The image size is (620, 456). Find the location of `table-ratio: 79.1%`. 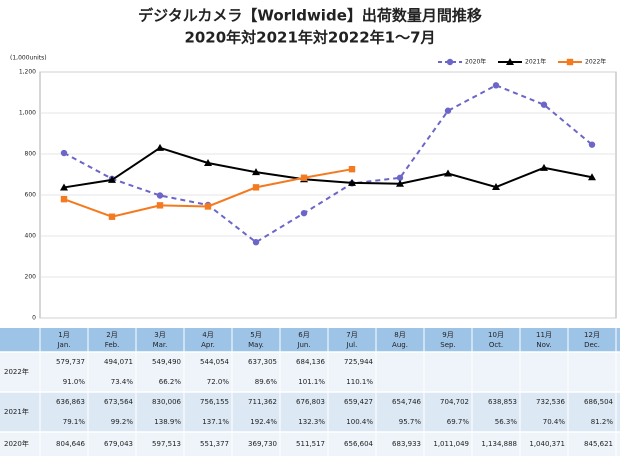

table-ratio: 79.1% is located at coordinates (74, 422).